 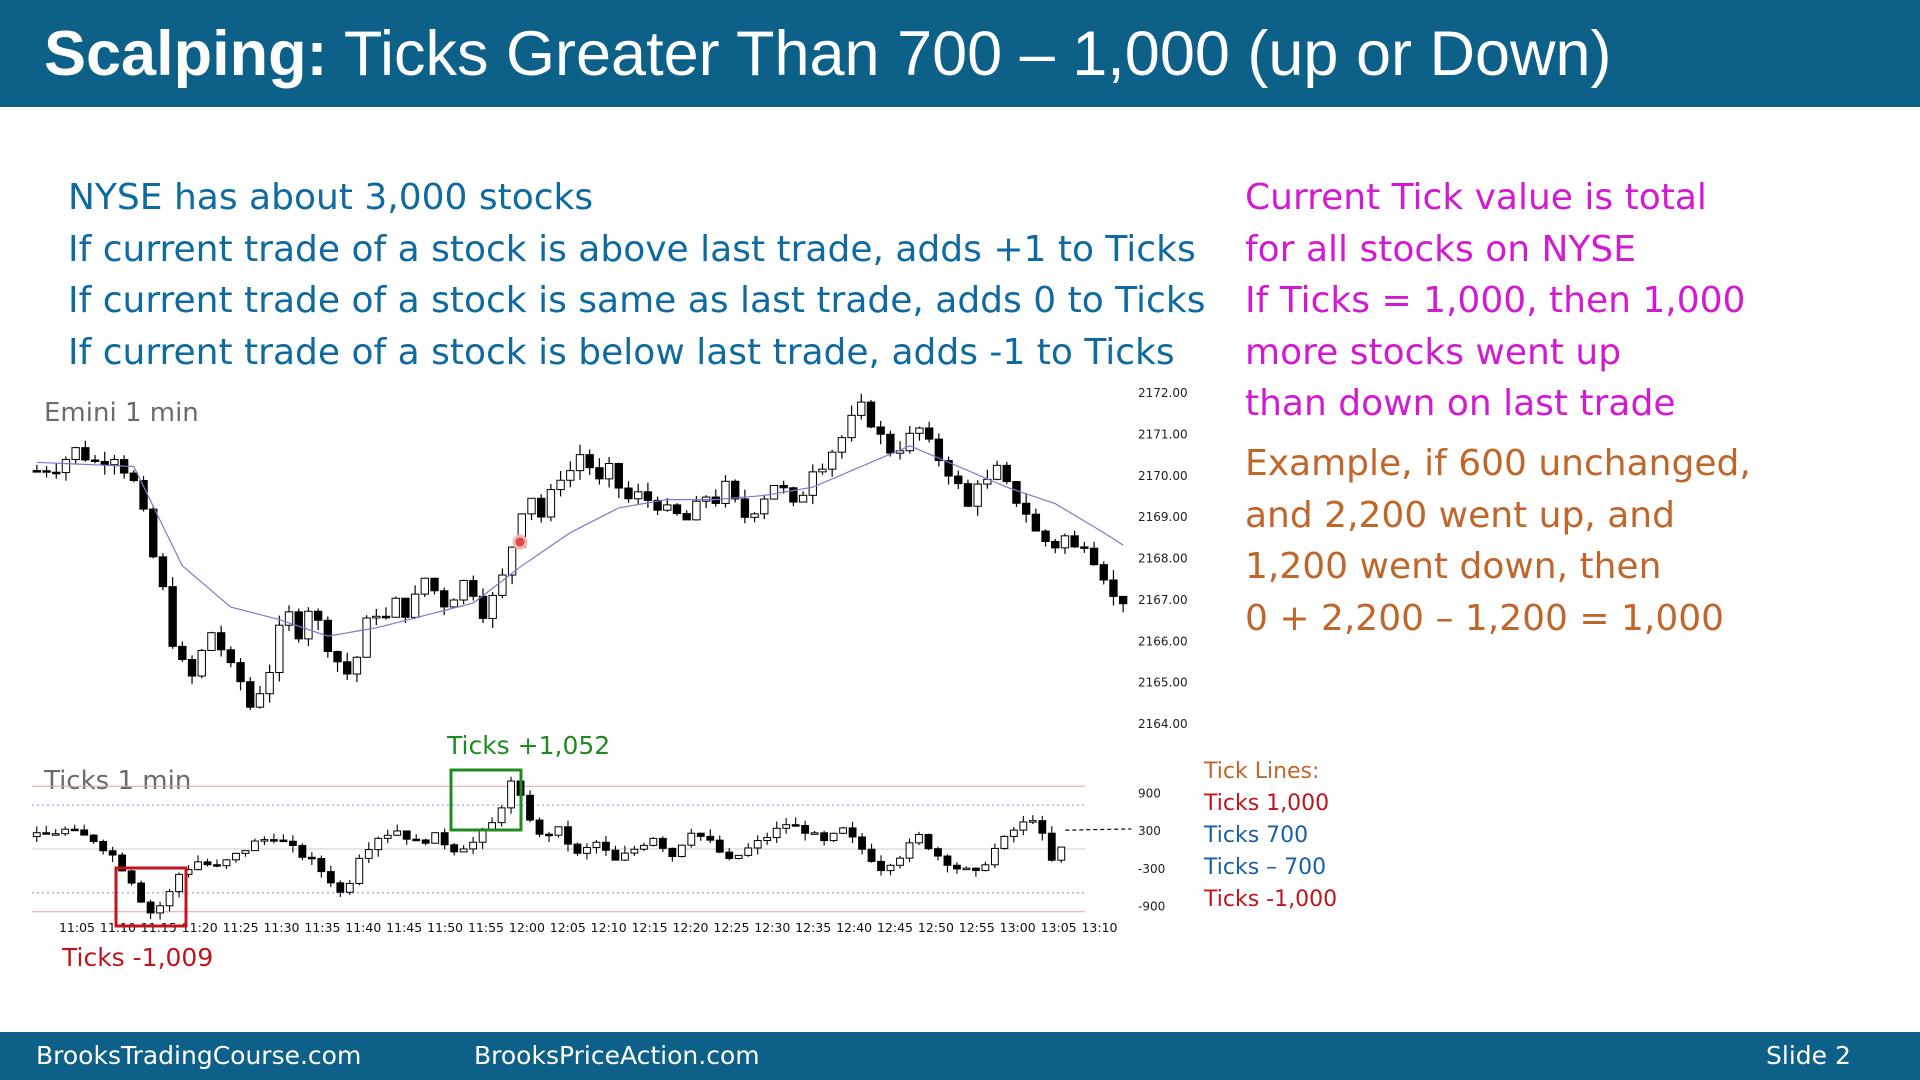 What do you see at coordinates (1808, 1055) in the screenshot?
I see `slide-number: Slide 2` at bounding box center [1808, 1055].